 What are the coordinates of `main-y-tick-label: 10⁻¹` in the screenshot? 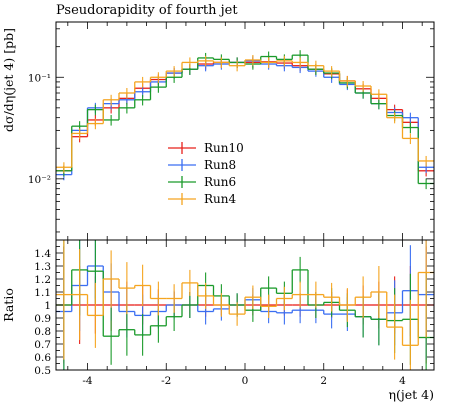 It's located at (39, 78).